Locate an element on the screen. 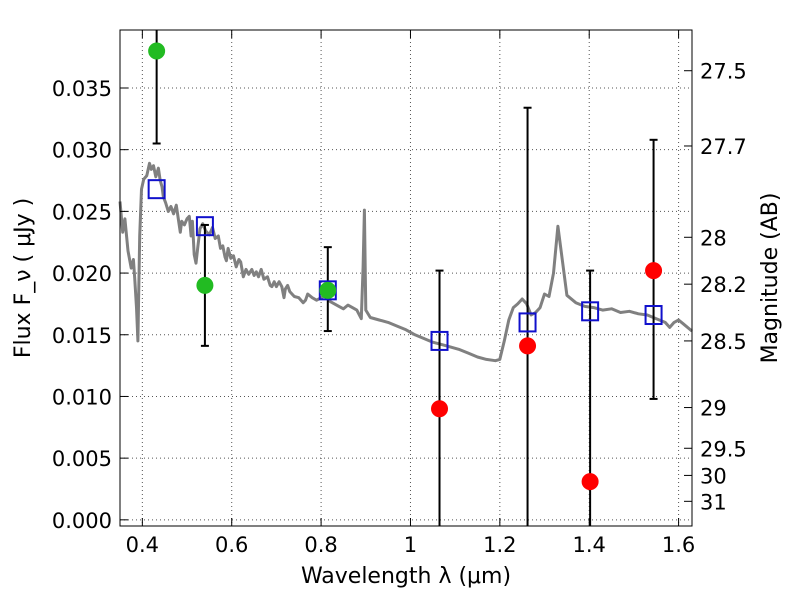 This screenshot has width=800, height=600. x-tick-label: 0.4 is located at coordinates (142, 545).